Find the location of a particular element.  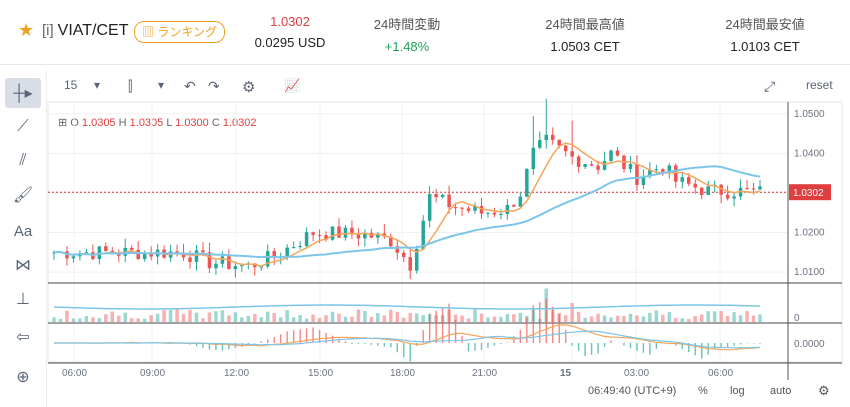

chart-toolbar: 15 ▾ ⫿ ▾ ↶ ↷ ⚙ 📈 ⤢ reset is located at coordinates (445, 88).